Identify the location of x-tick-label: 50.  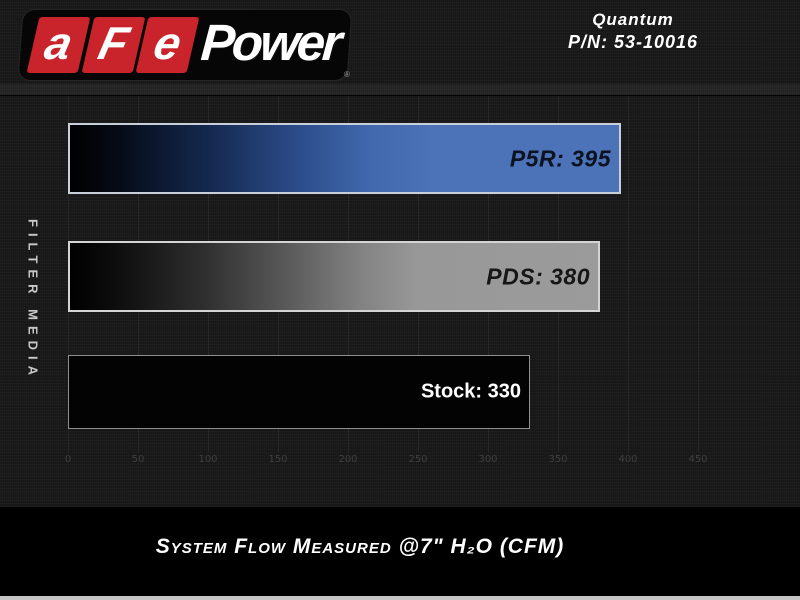
(138, 459).